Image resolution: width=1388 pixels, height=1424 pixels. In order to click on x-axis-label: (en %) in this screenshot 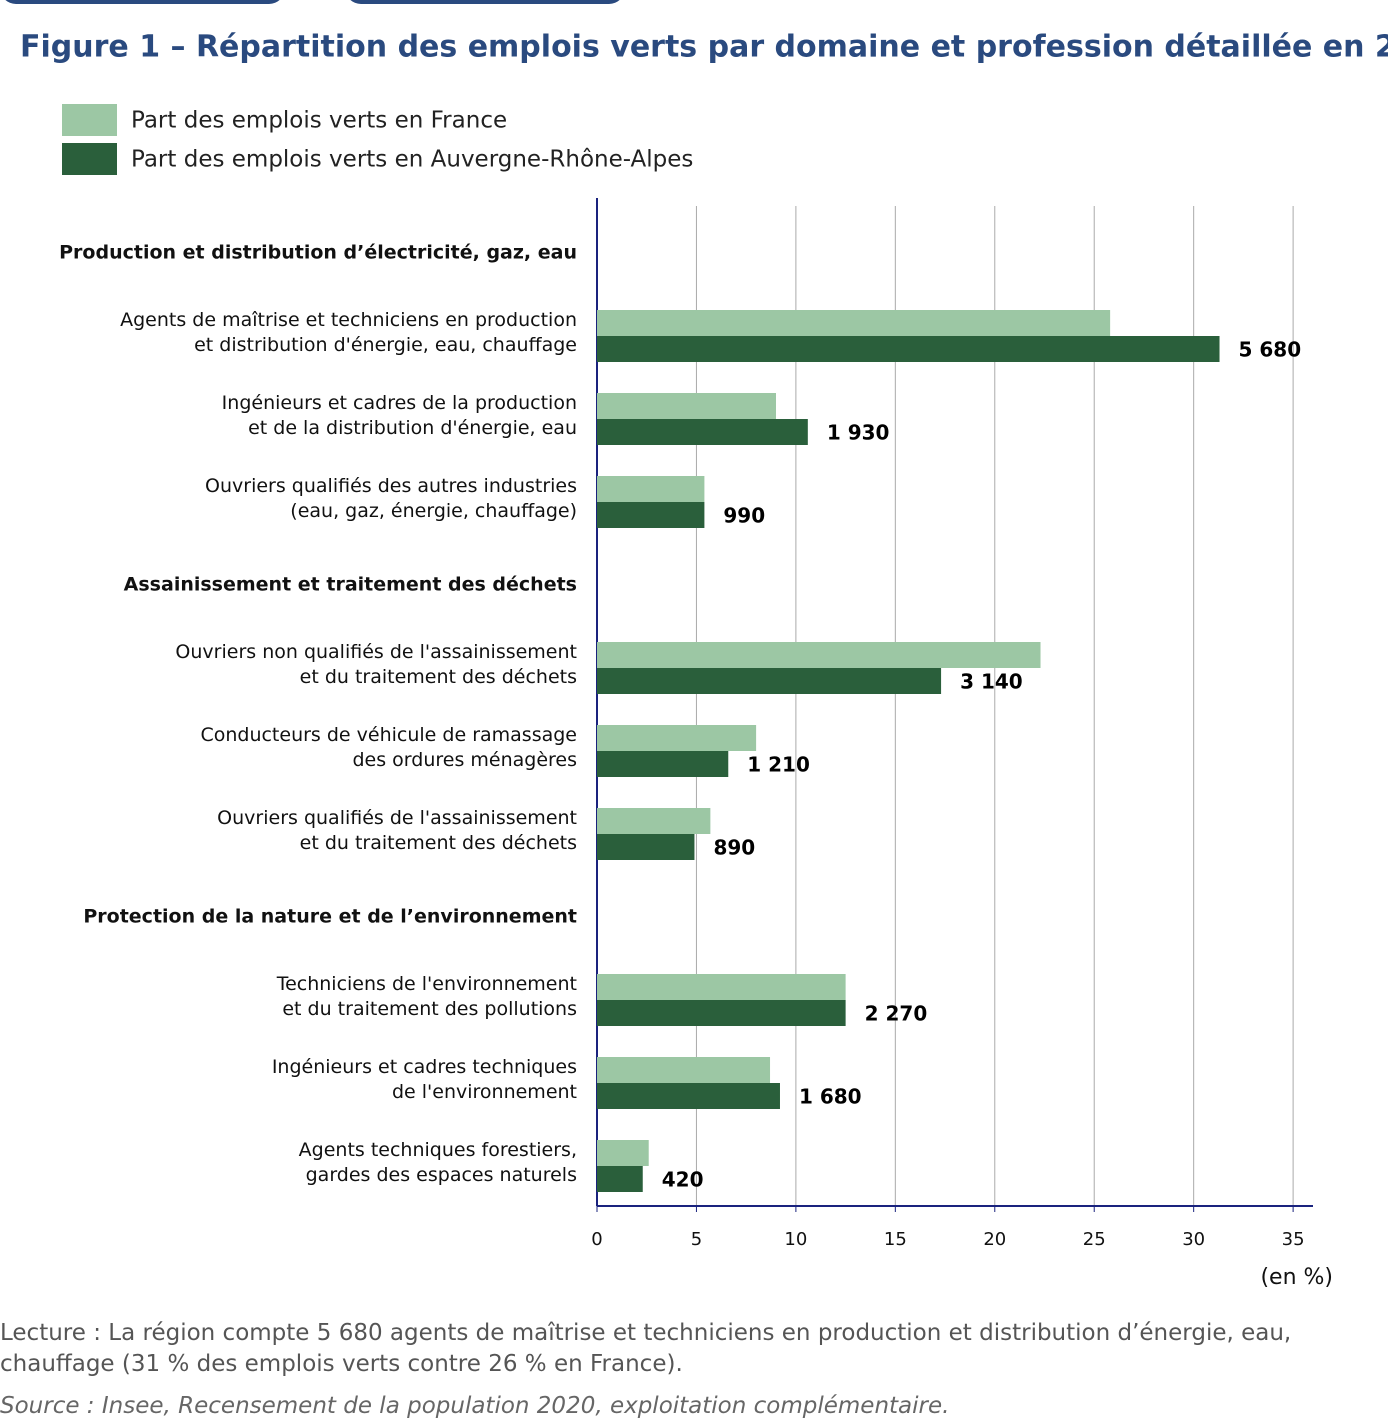, I will do `click(1296, 1277)`.